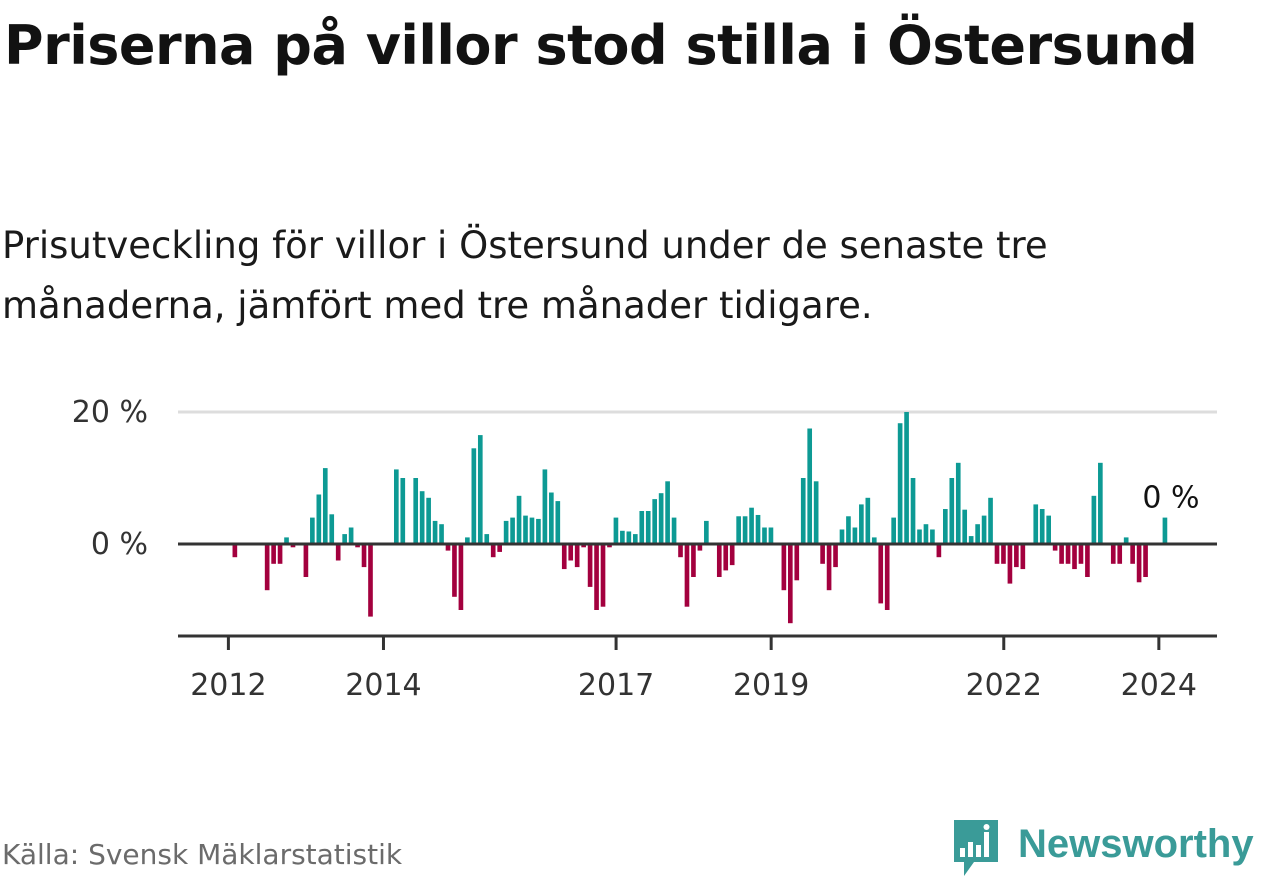  Describe the element at coordinates (383, 685) in the screenshot. I see `x-tick-label: 2014` at that location.